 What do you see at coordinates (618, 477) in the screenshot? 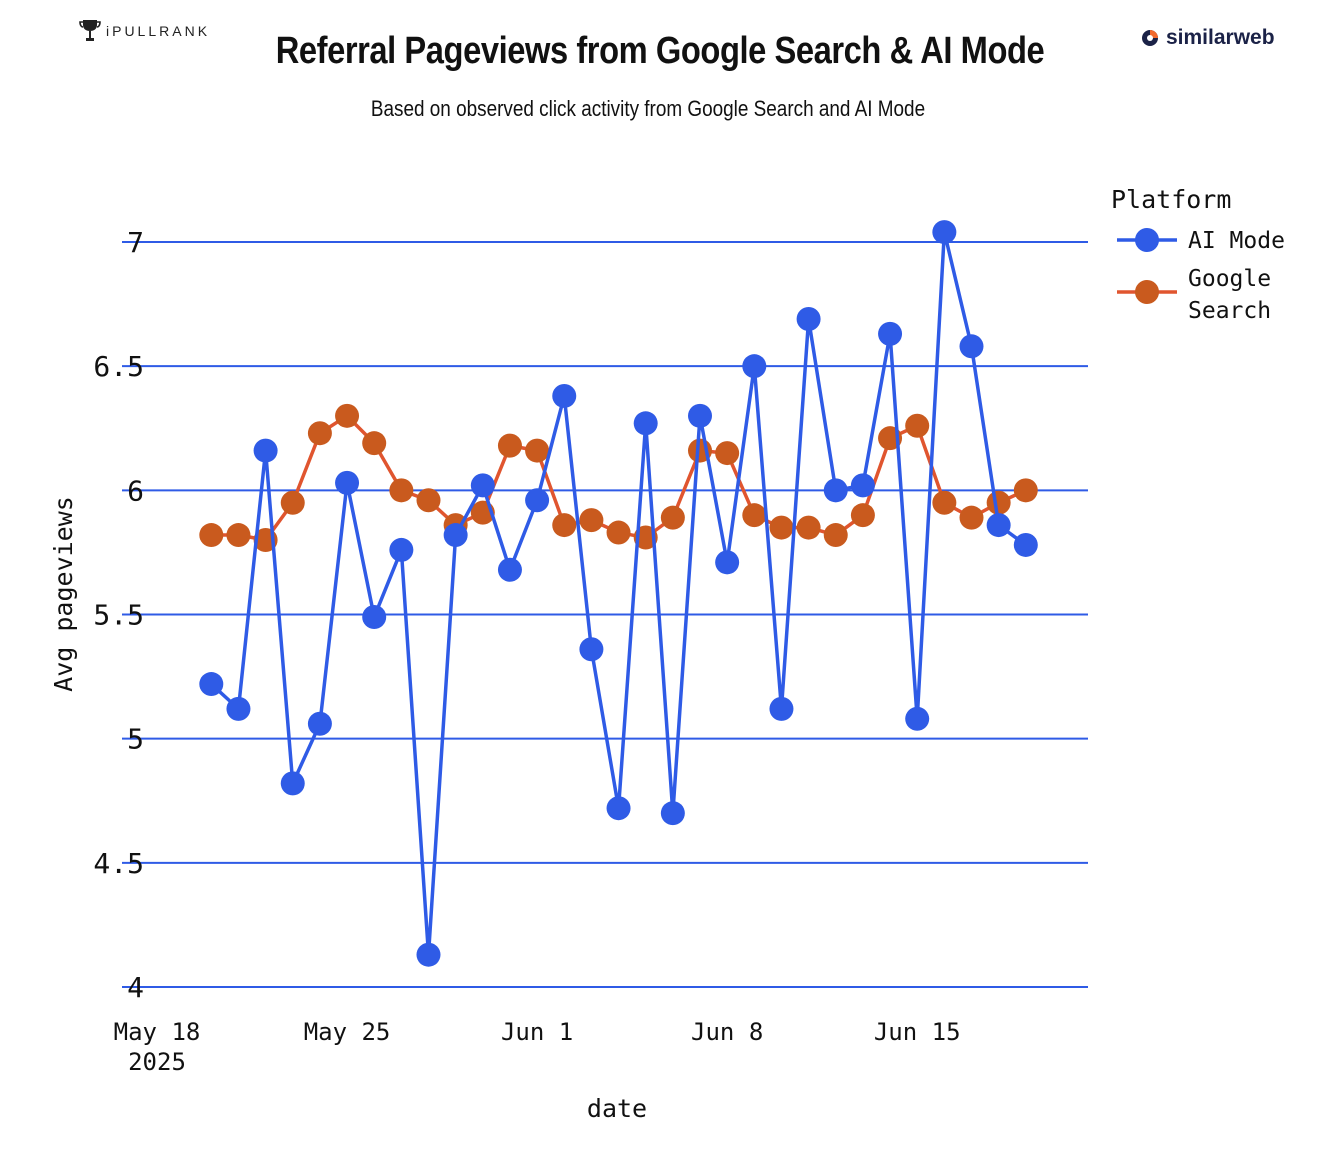
I see `series-google-search` at bounding box center [618, 477].